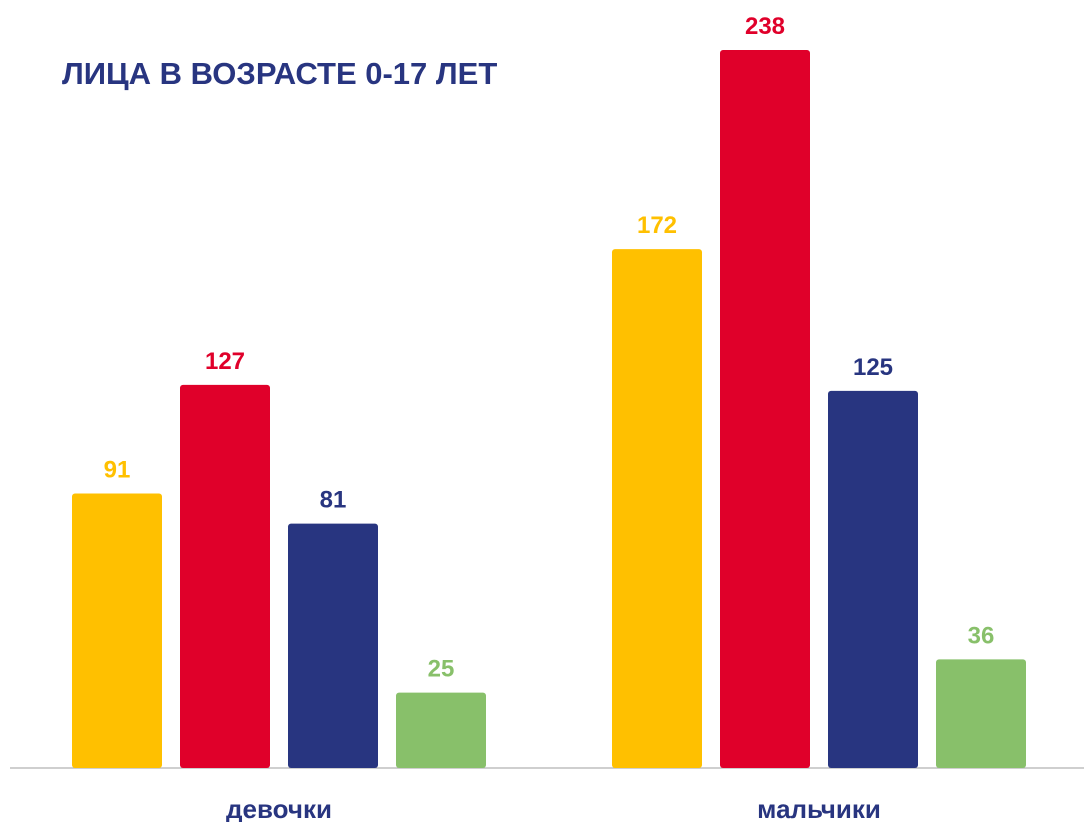 This screenshot has height=822, width=1084. Describe the element at coordinates (441, 669) in the screenshot. I see `data-label: 25` at that location.